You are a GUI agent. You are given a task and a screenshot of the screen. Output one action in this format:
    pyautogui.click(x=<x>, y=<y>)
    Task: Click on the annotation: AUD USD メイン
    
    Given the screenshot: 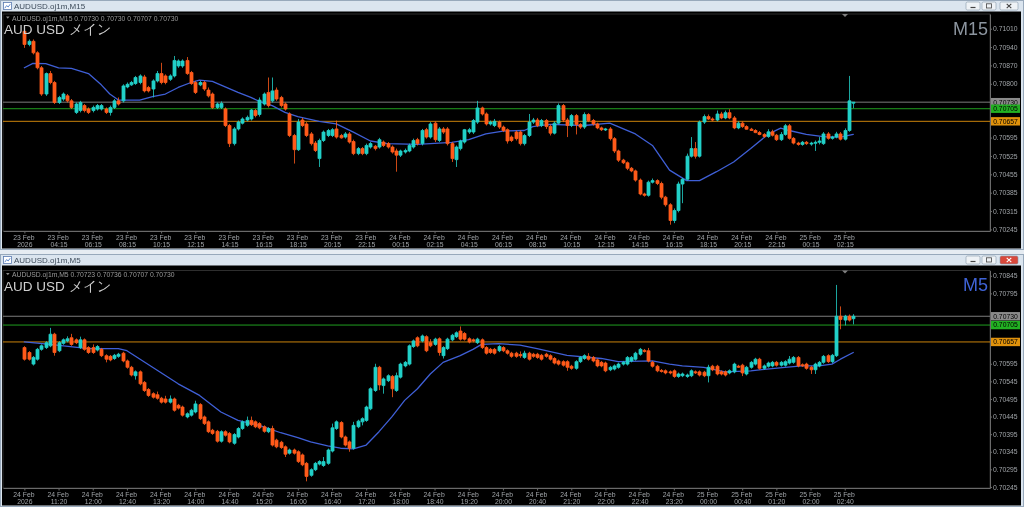 What is the action you would take?
    pyautogui.click(x=57, y=286)
    